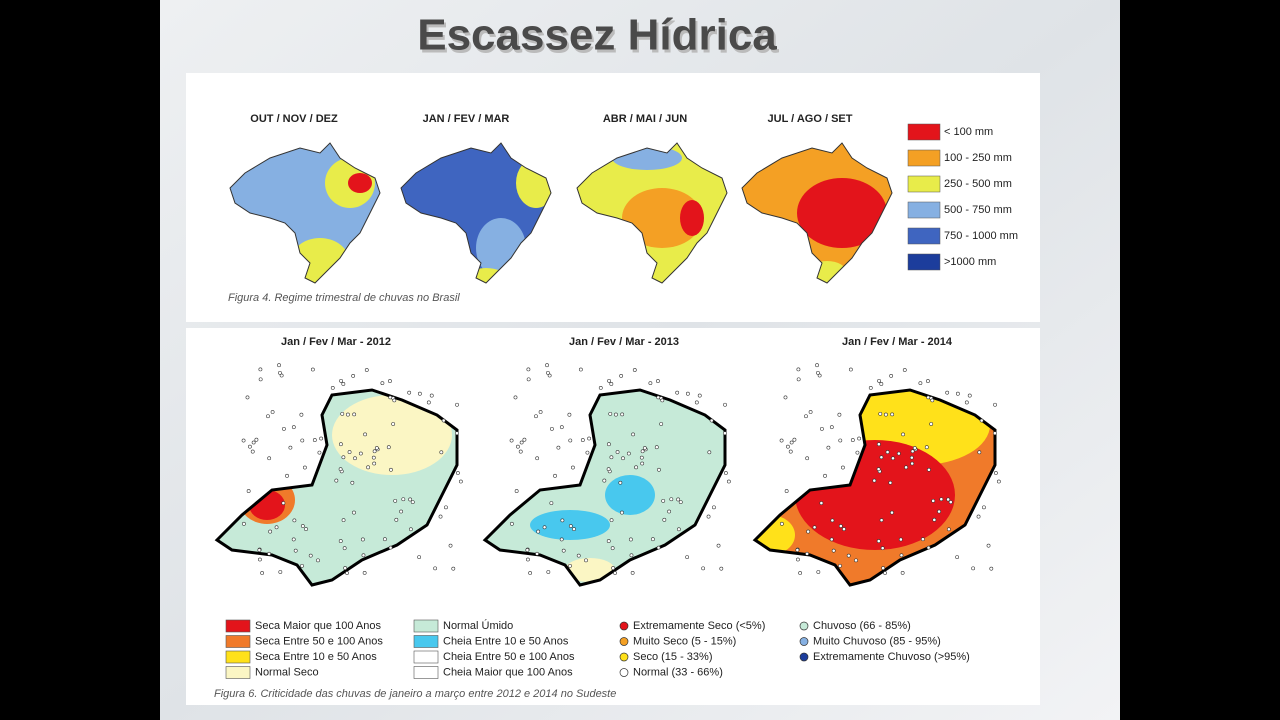 The height and width of the screenshot is (720, 1280). What do you see at coordinates (509, 657) in the screenshot?
I see `legend-label: Cheia Entre 50 e 100 Anos` at bounding box center [509, 657].